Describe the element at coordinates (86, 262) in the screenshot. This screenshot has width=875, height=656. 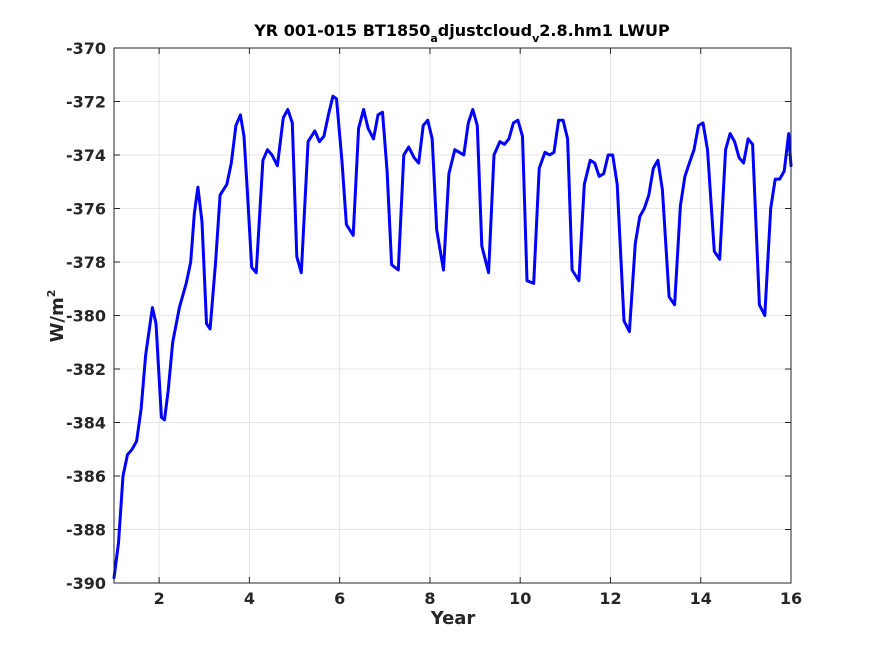
I see `y-tick-label: -378` at that location.